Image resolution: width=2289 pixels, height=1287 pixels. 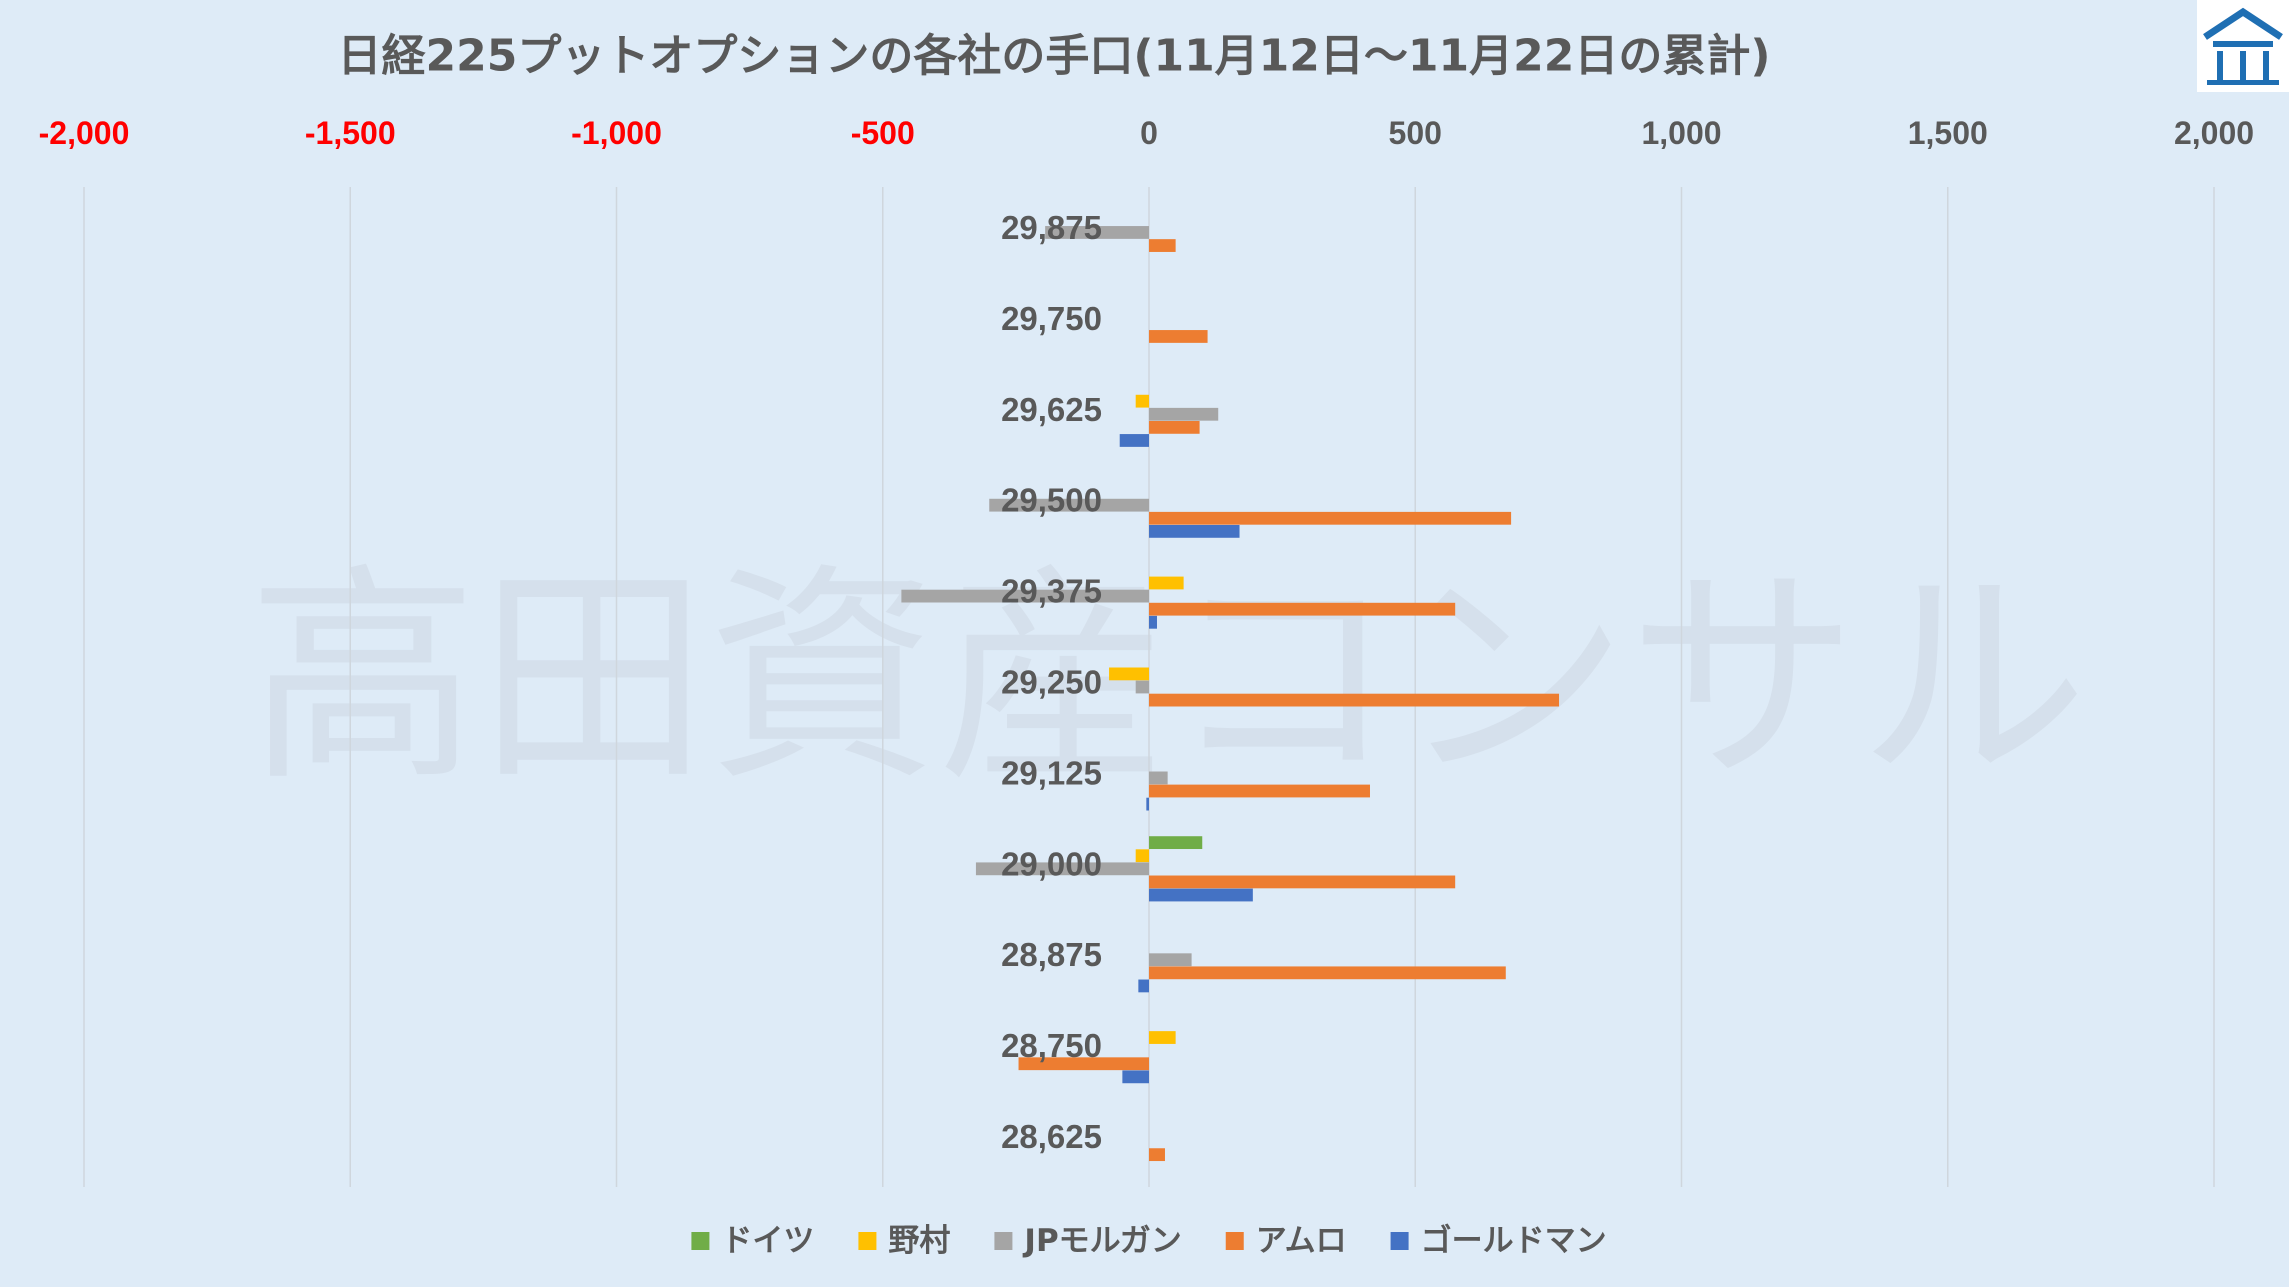 What do you see at coordinates (350, 133) in the screenshot?
I see `x-tick-label-neg1500: -1,500` at bounding box center [350, 133].